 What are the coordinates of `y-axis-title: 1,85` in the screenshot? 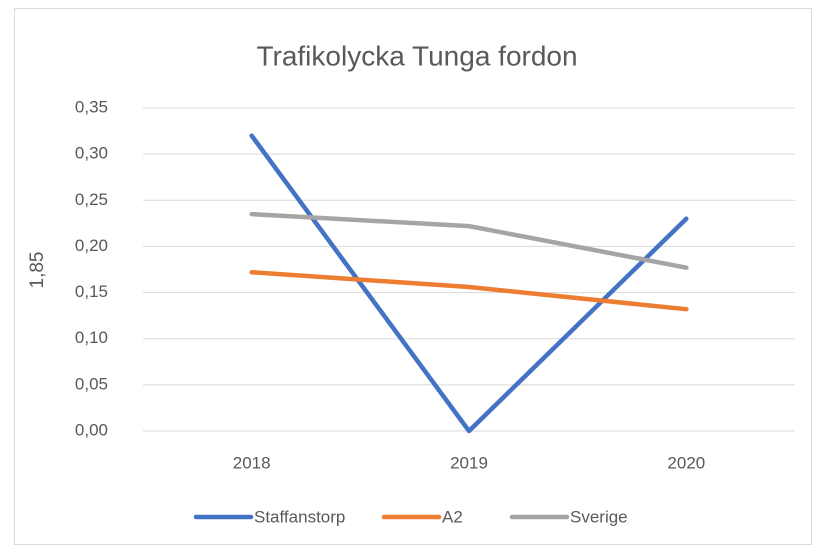 It's located at (37, 270).